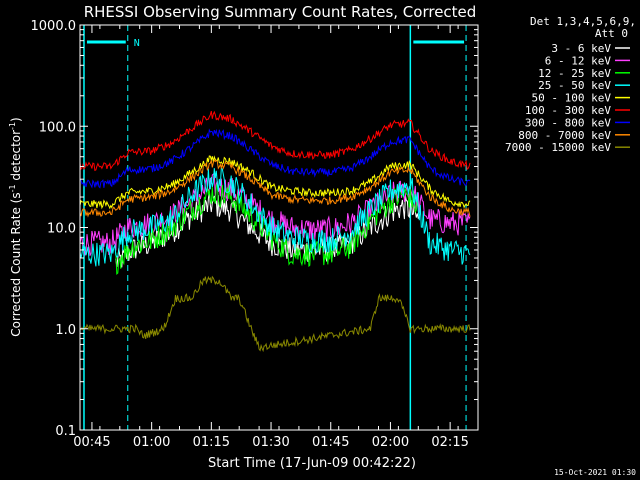  Describe the element at coordinates (312, 463) in the screenshot. I see `x-axis-label: Start Time (17-Jun-09 00:42:22)` at that location.